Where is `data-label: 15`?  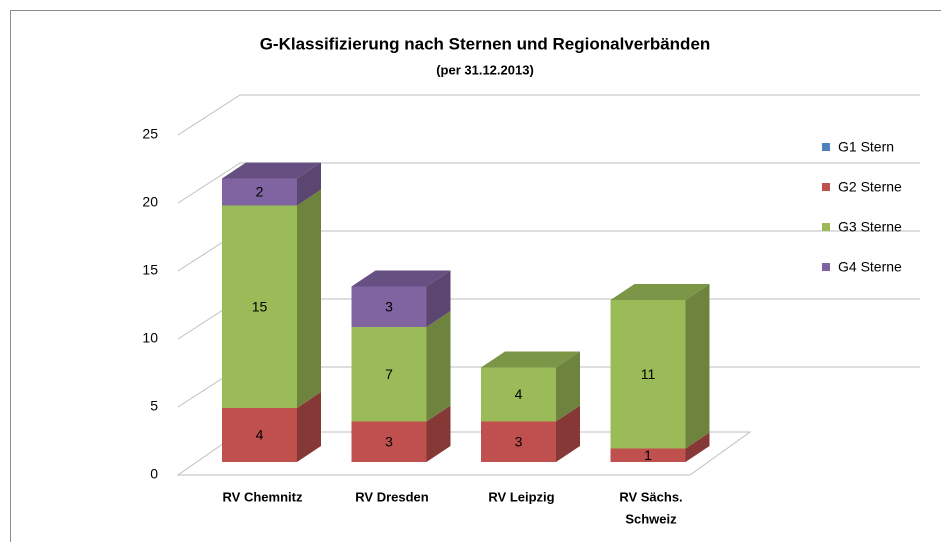
data-label: 15 is located at coordinates (260, 306).